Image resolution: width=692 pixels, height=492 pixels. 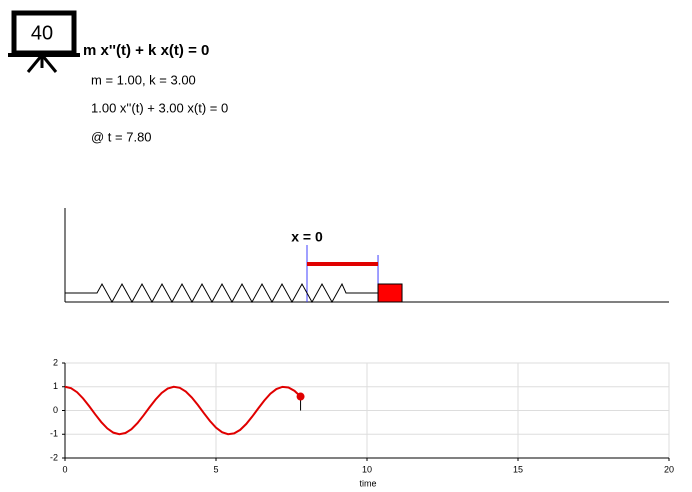 I want to click on y-tick-label: 1, so click(x=55, y=386).